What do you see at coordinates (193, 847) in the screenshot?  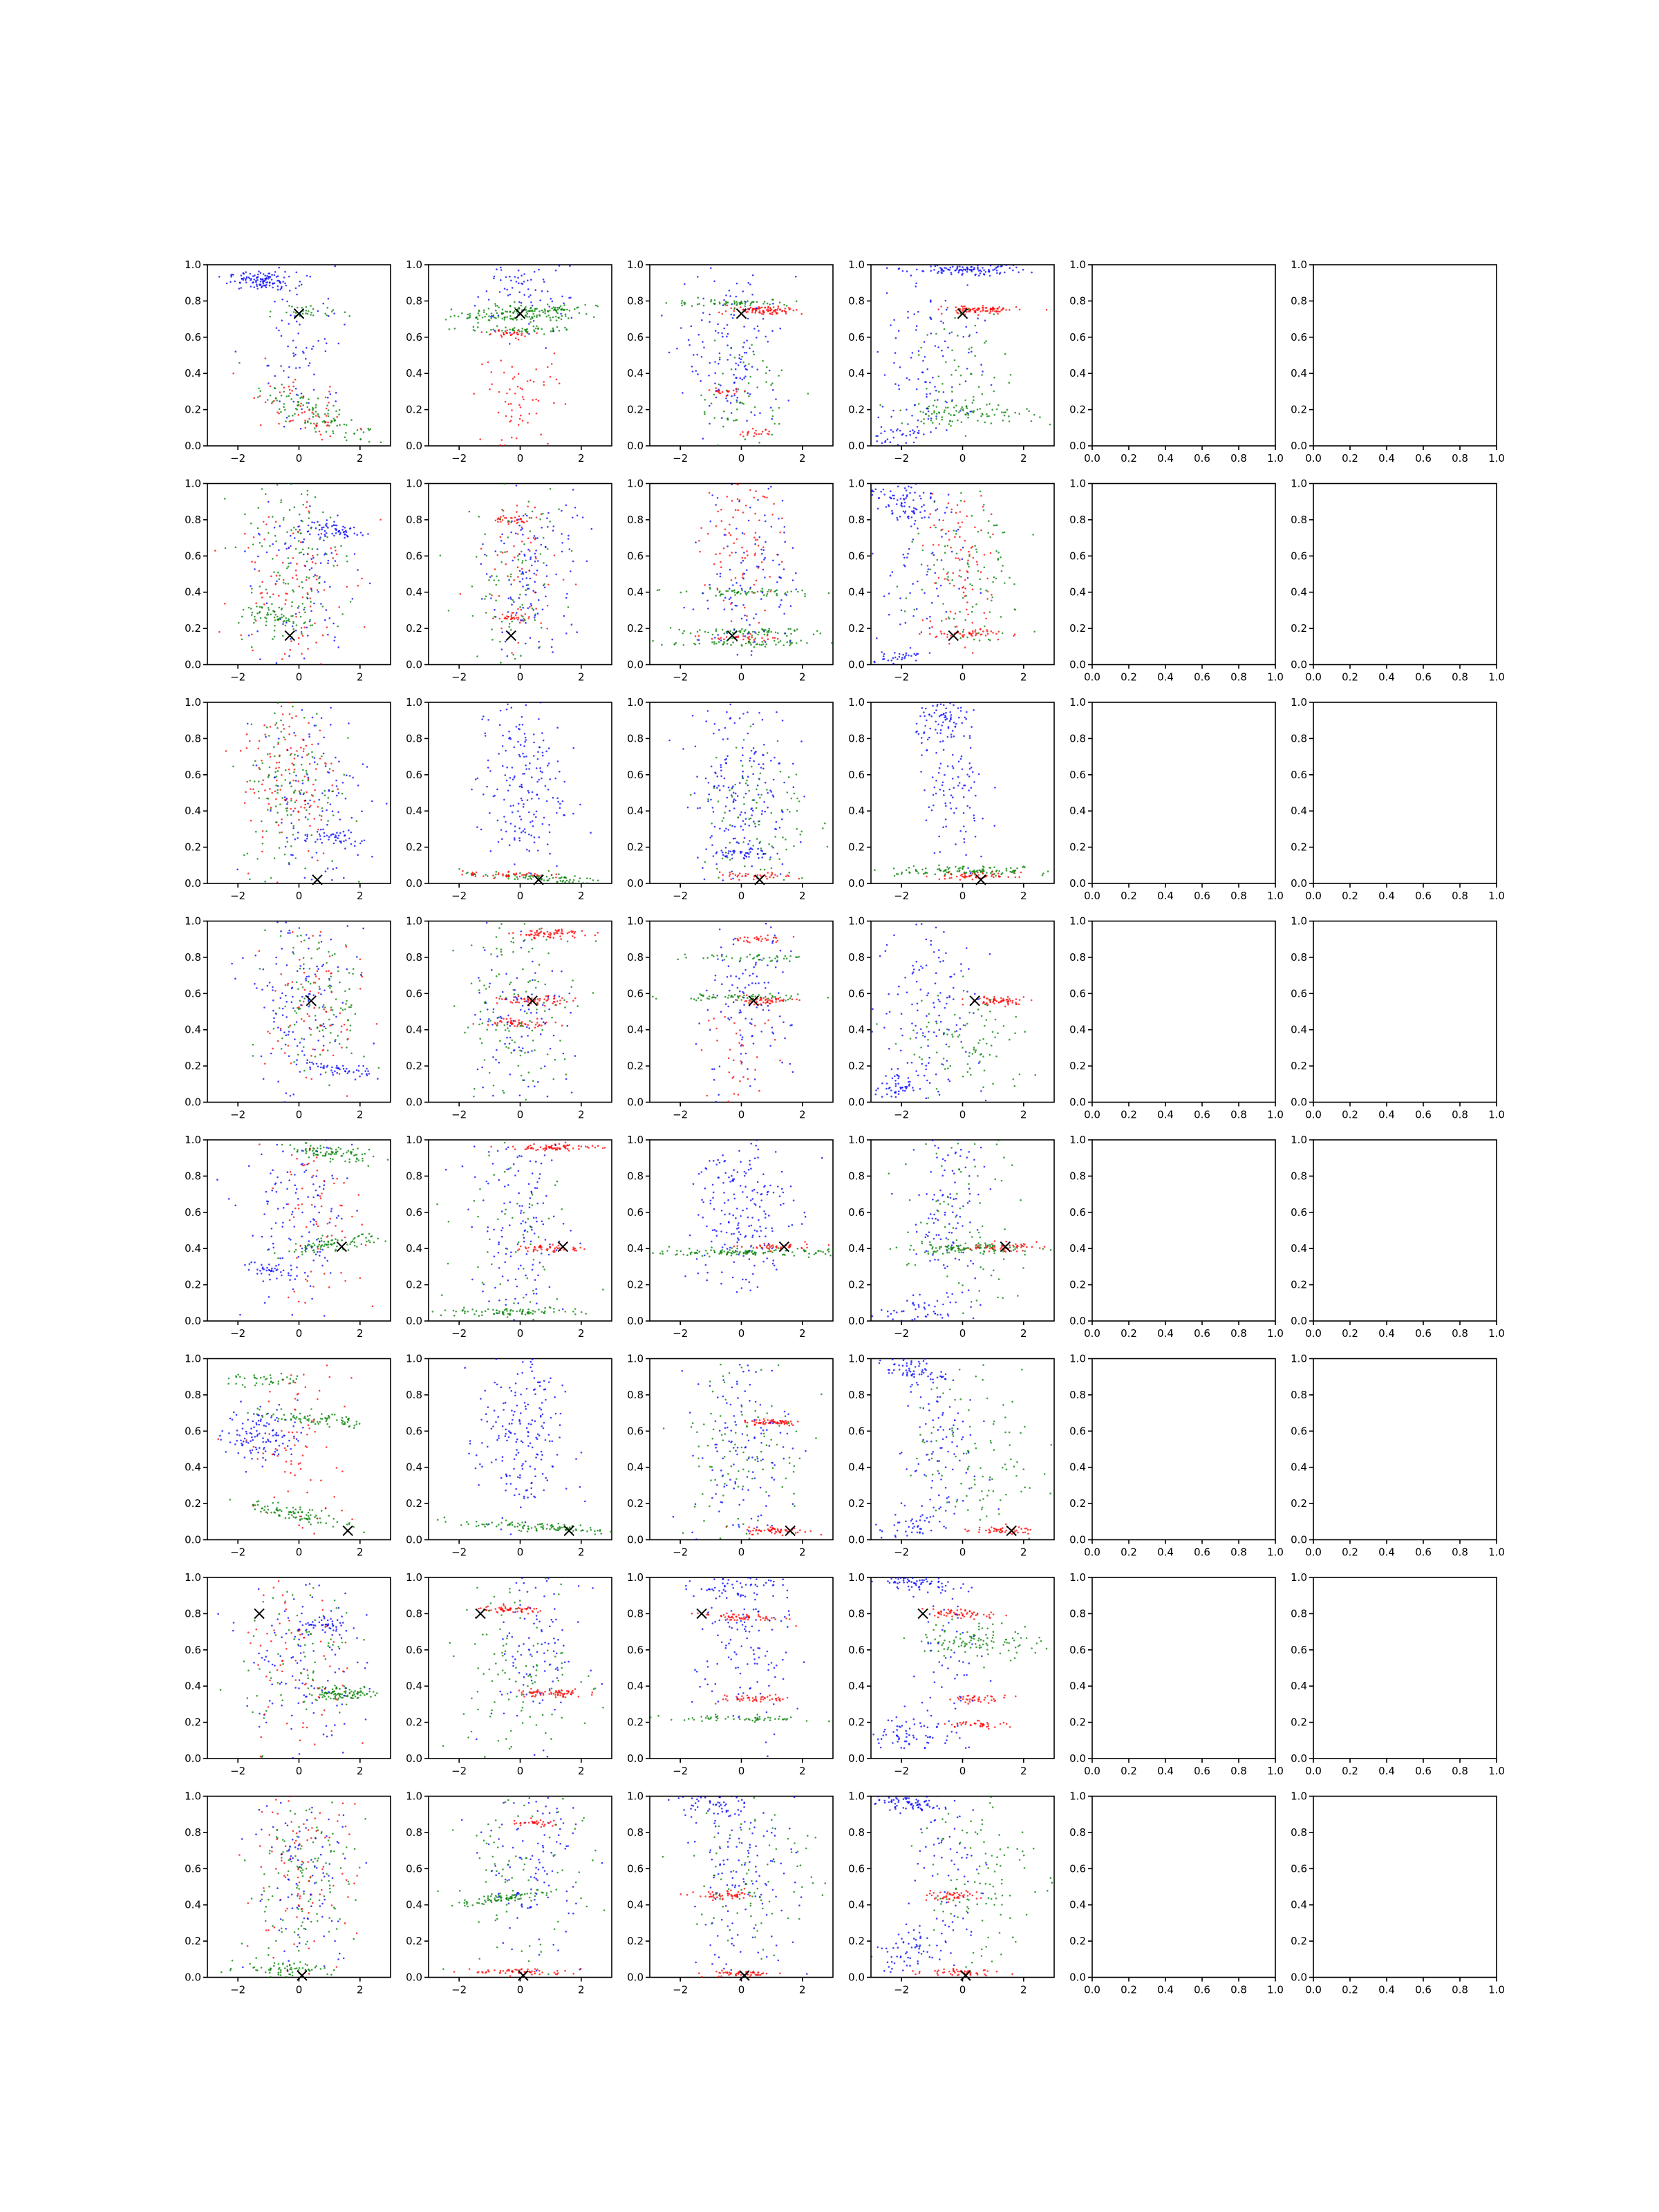 I see `y-tick-label: 0.2` at bounding box center [193, 847].